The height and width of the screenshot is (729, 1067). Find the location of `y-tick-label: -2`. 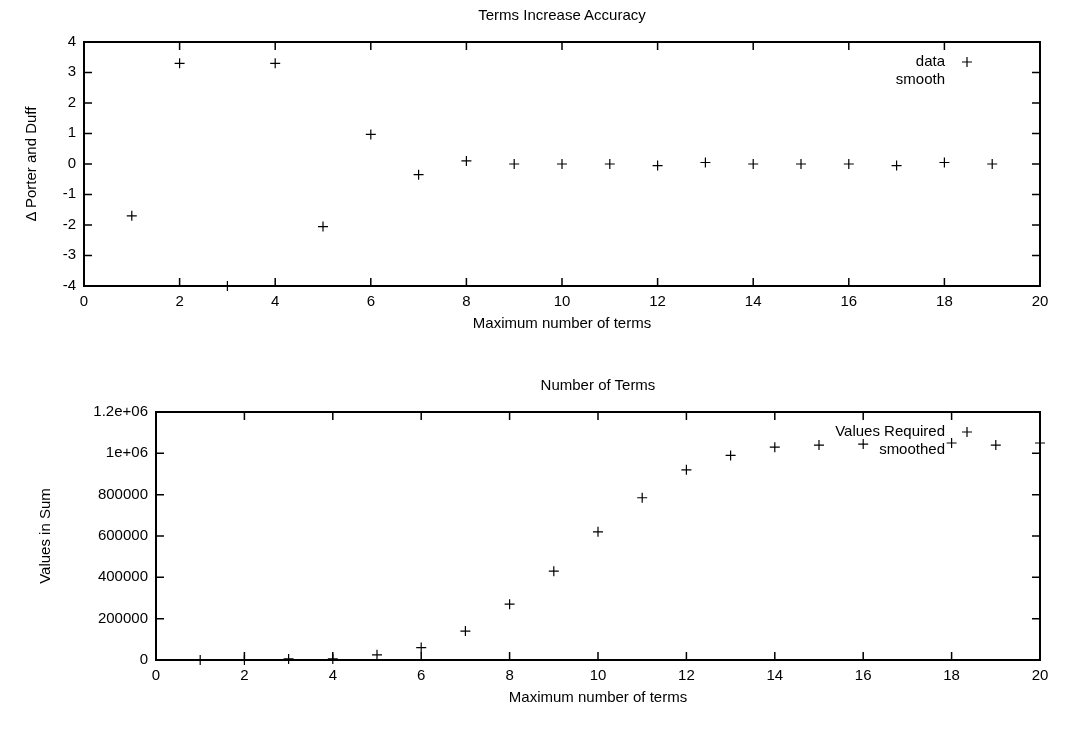

y-tick-label: -2 is located at coordinates (69, 223).